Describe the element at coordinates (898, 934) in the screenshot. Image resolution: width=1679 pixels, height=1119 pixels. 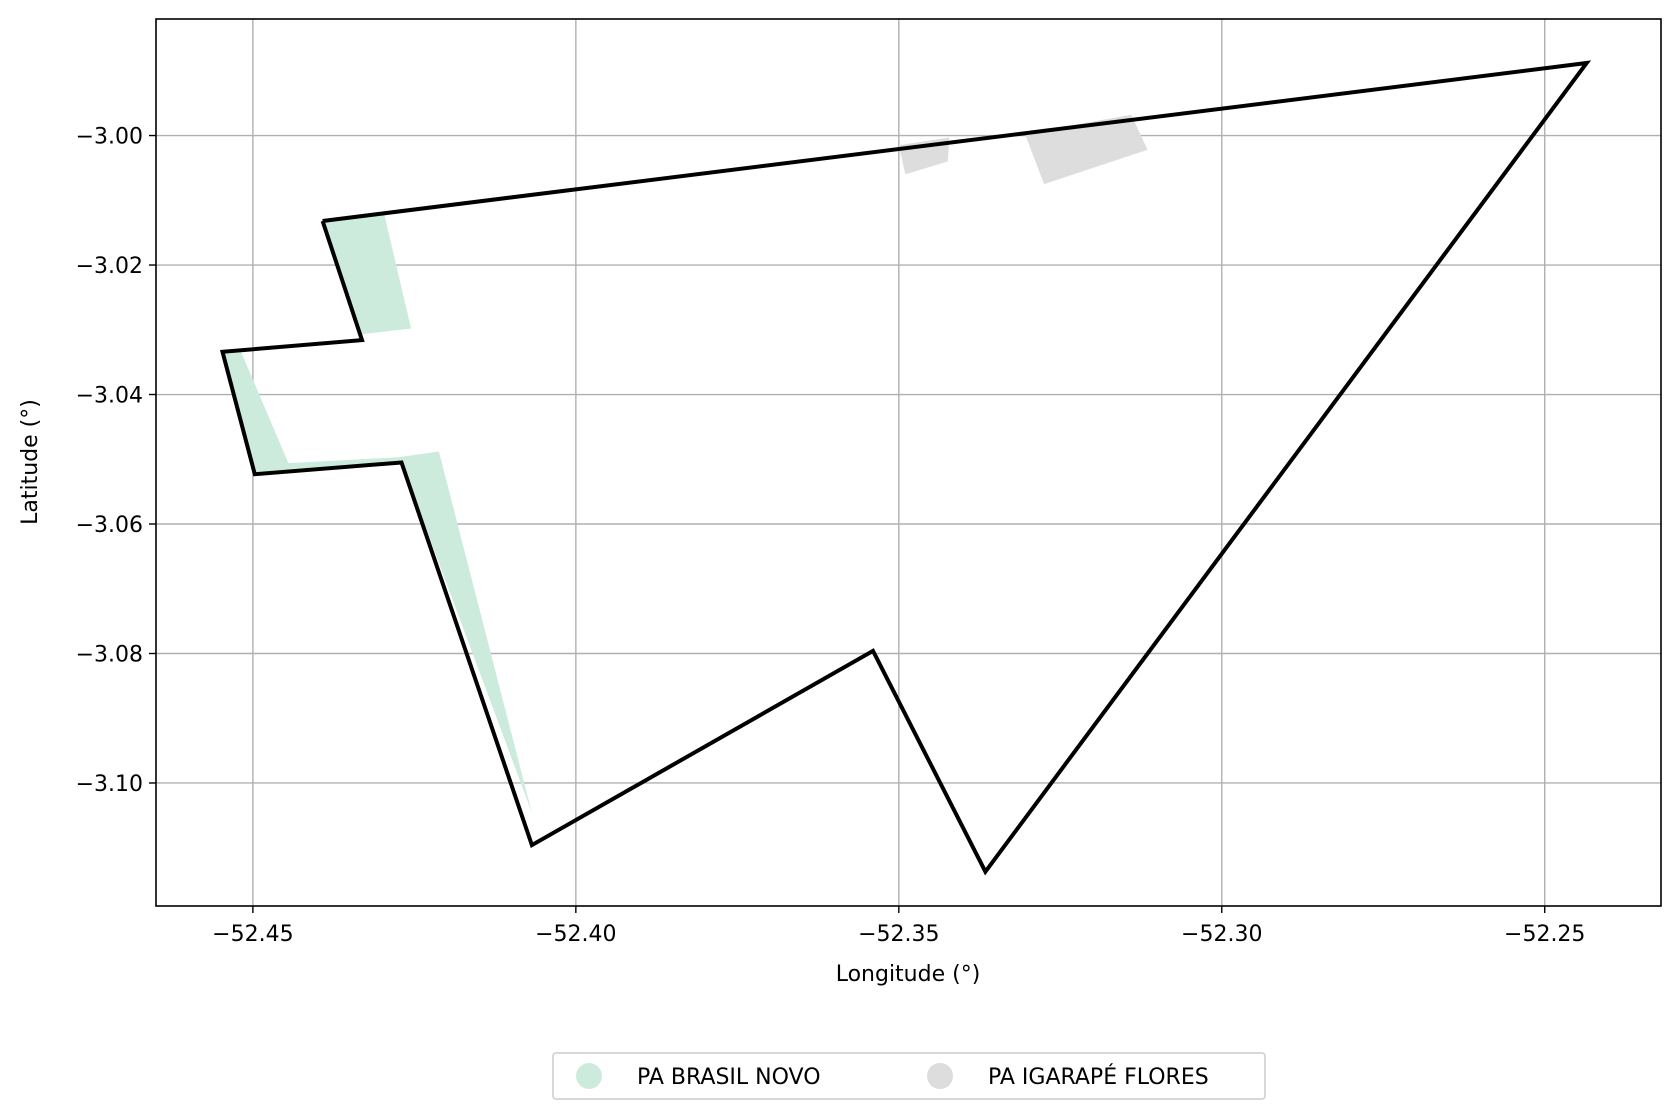
I see `x-tick-label: −52.35` at that location.